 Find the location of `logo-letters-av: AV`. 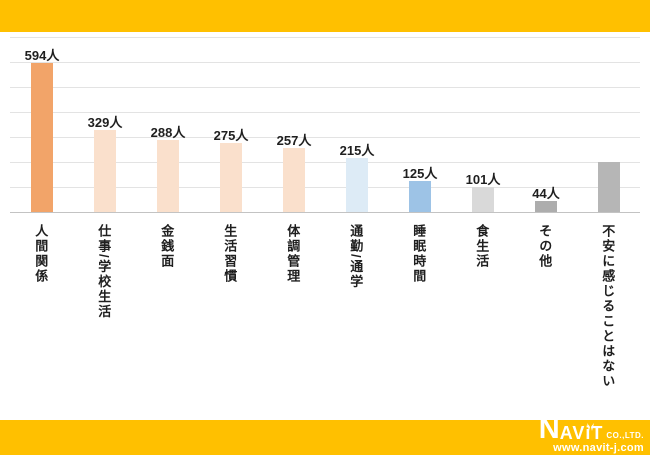

logo-letters-av: AV is located at coordinates (572, 433).